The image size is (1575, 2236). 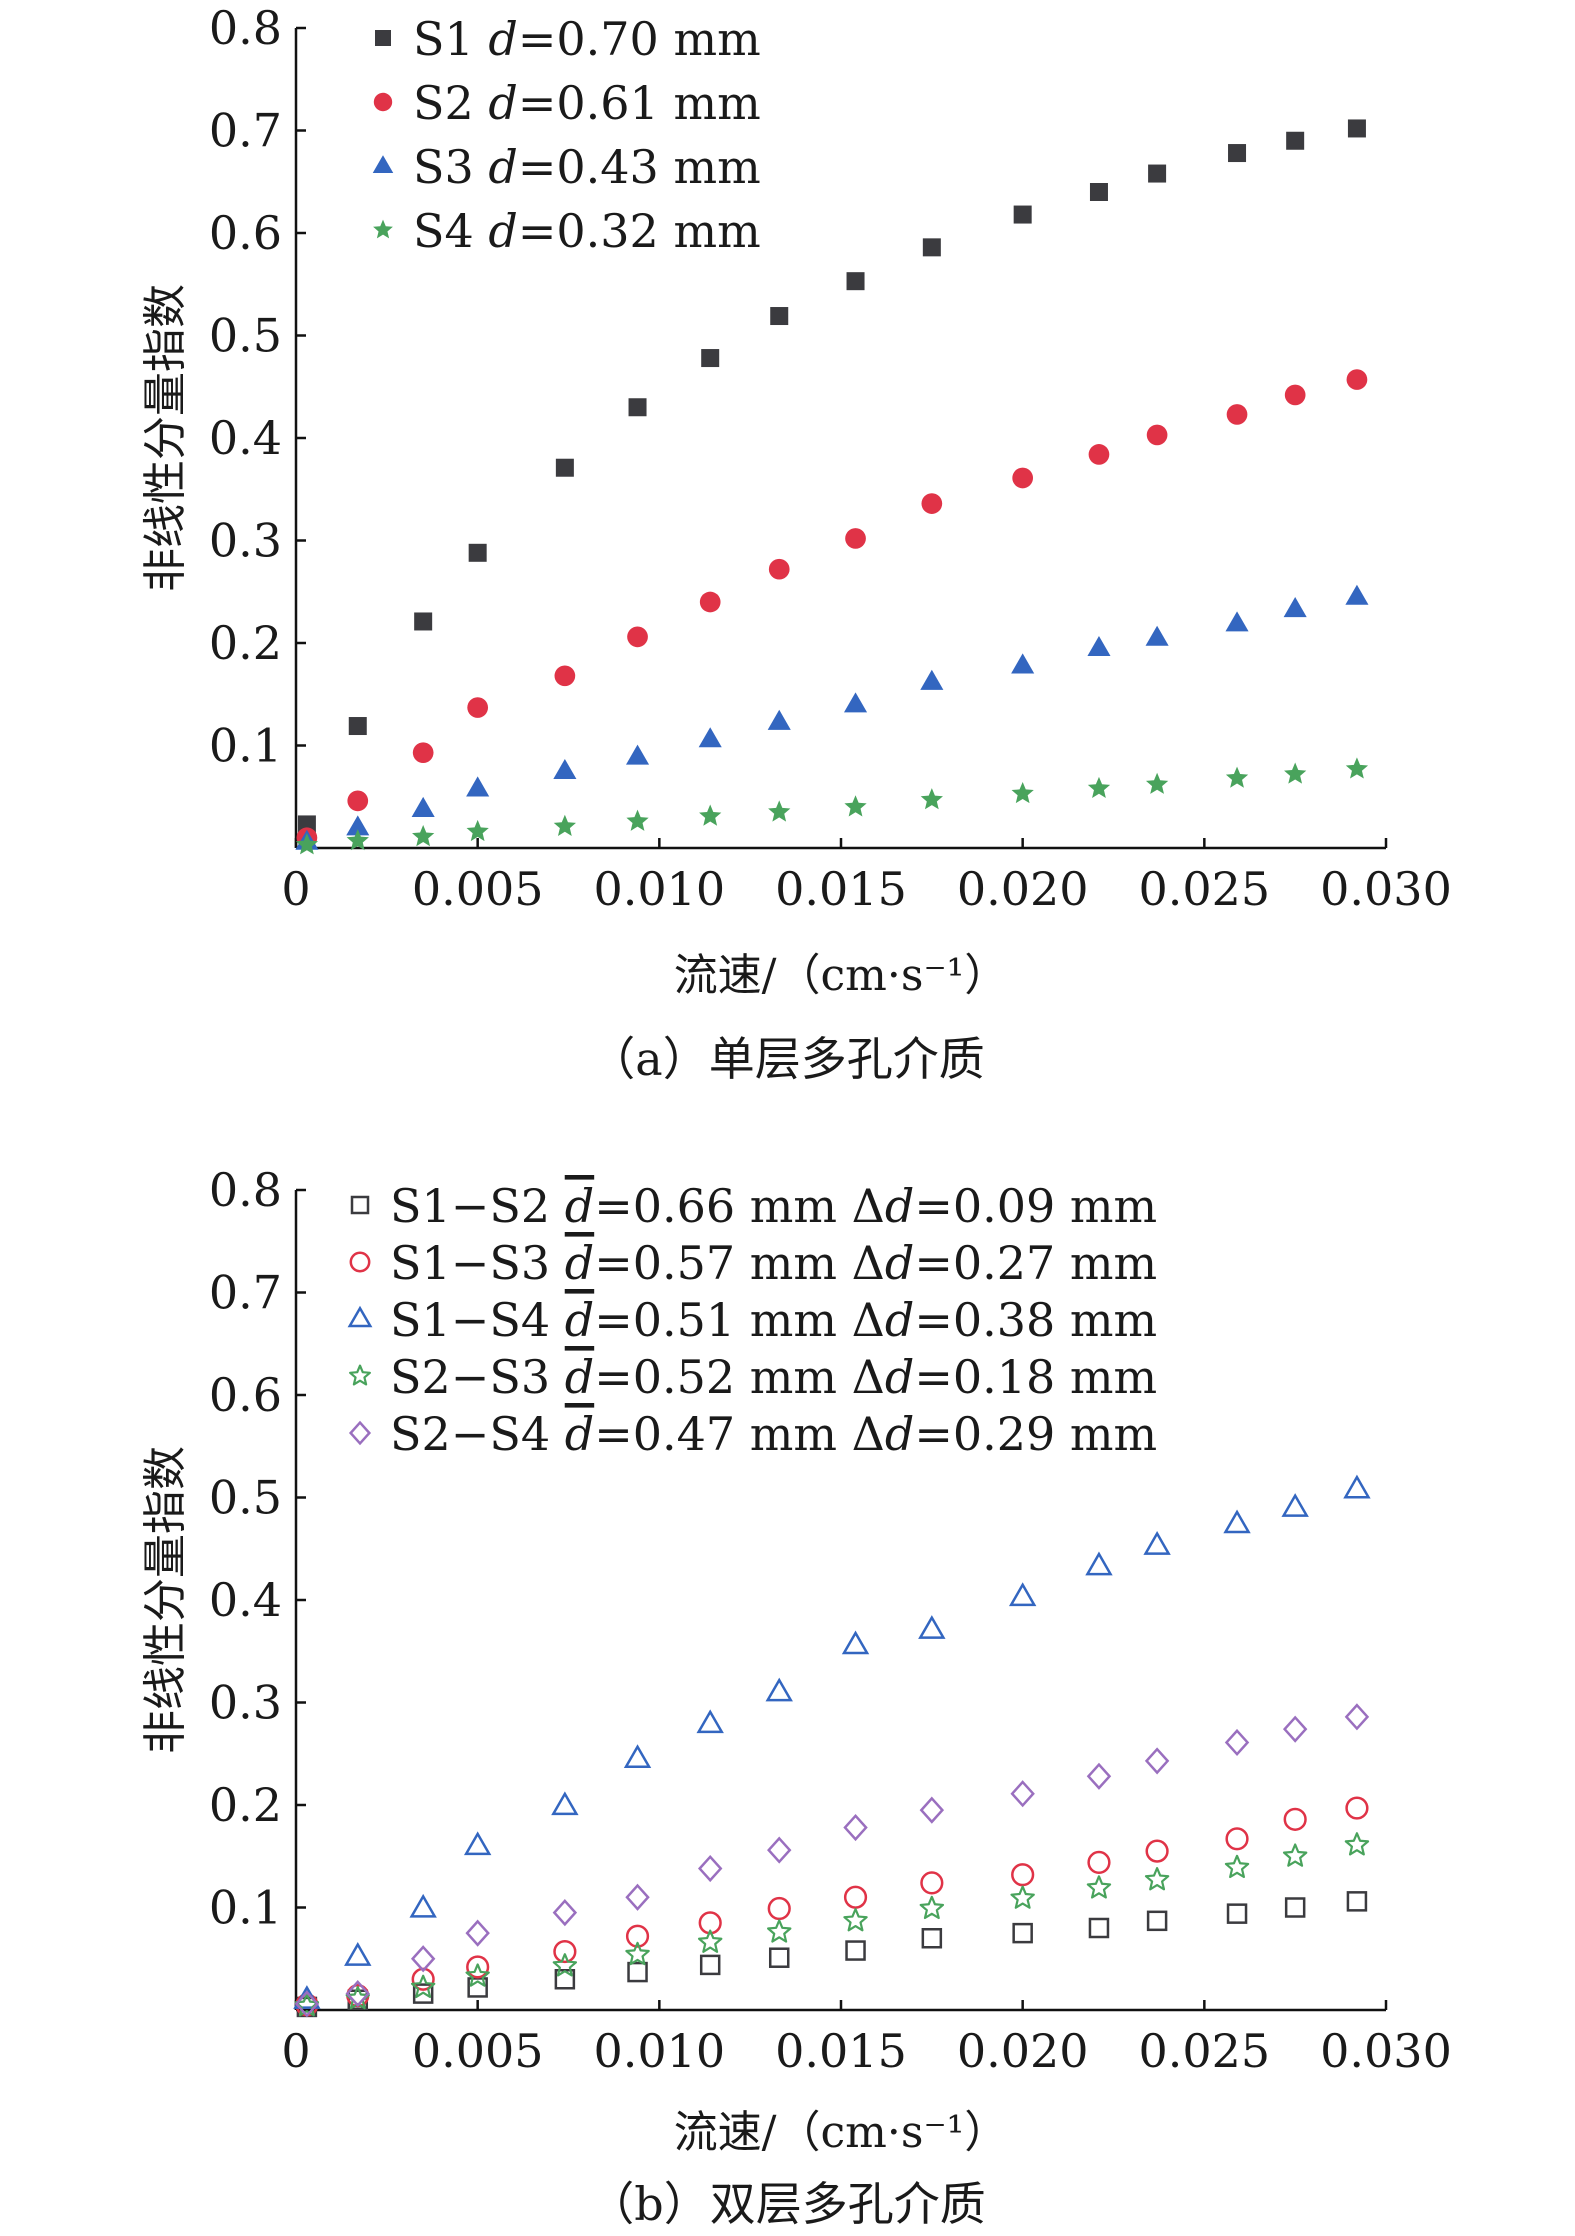 I want to click on legend-label-name: S2−S4, so click(x=477, y=1434).